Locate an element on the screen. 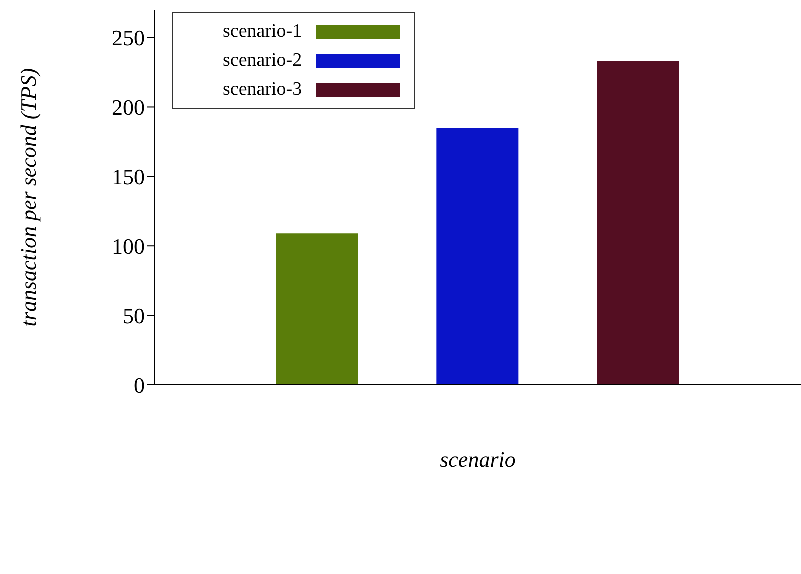 The image size is (801, 574). y-tick-label: 150 is located at coordinates (128, 177).